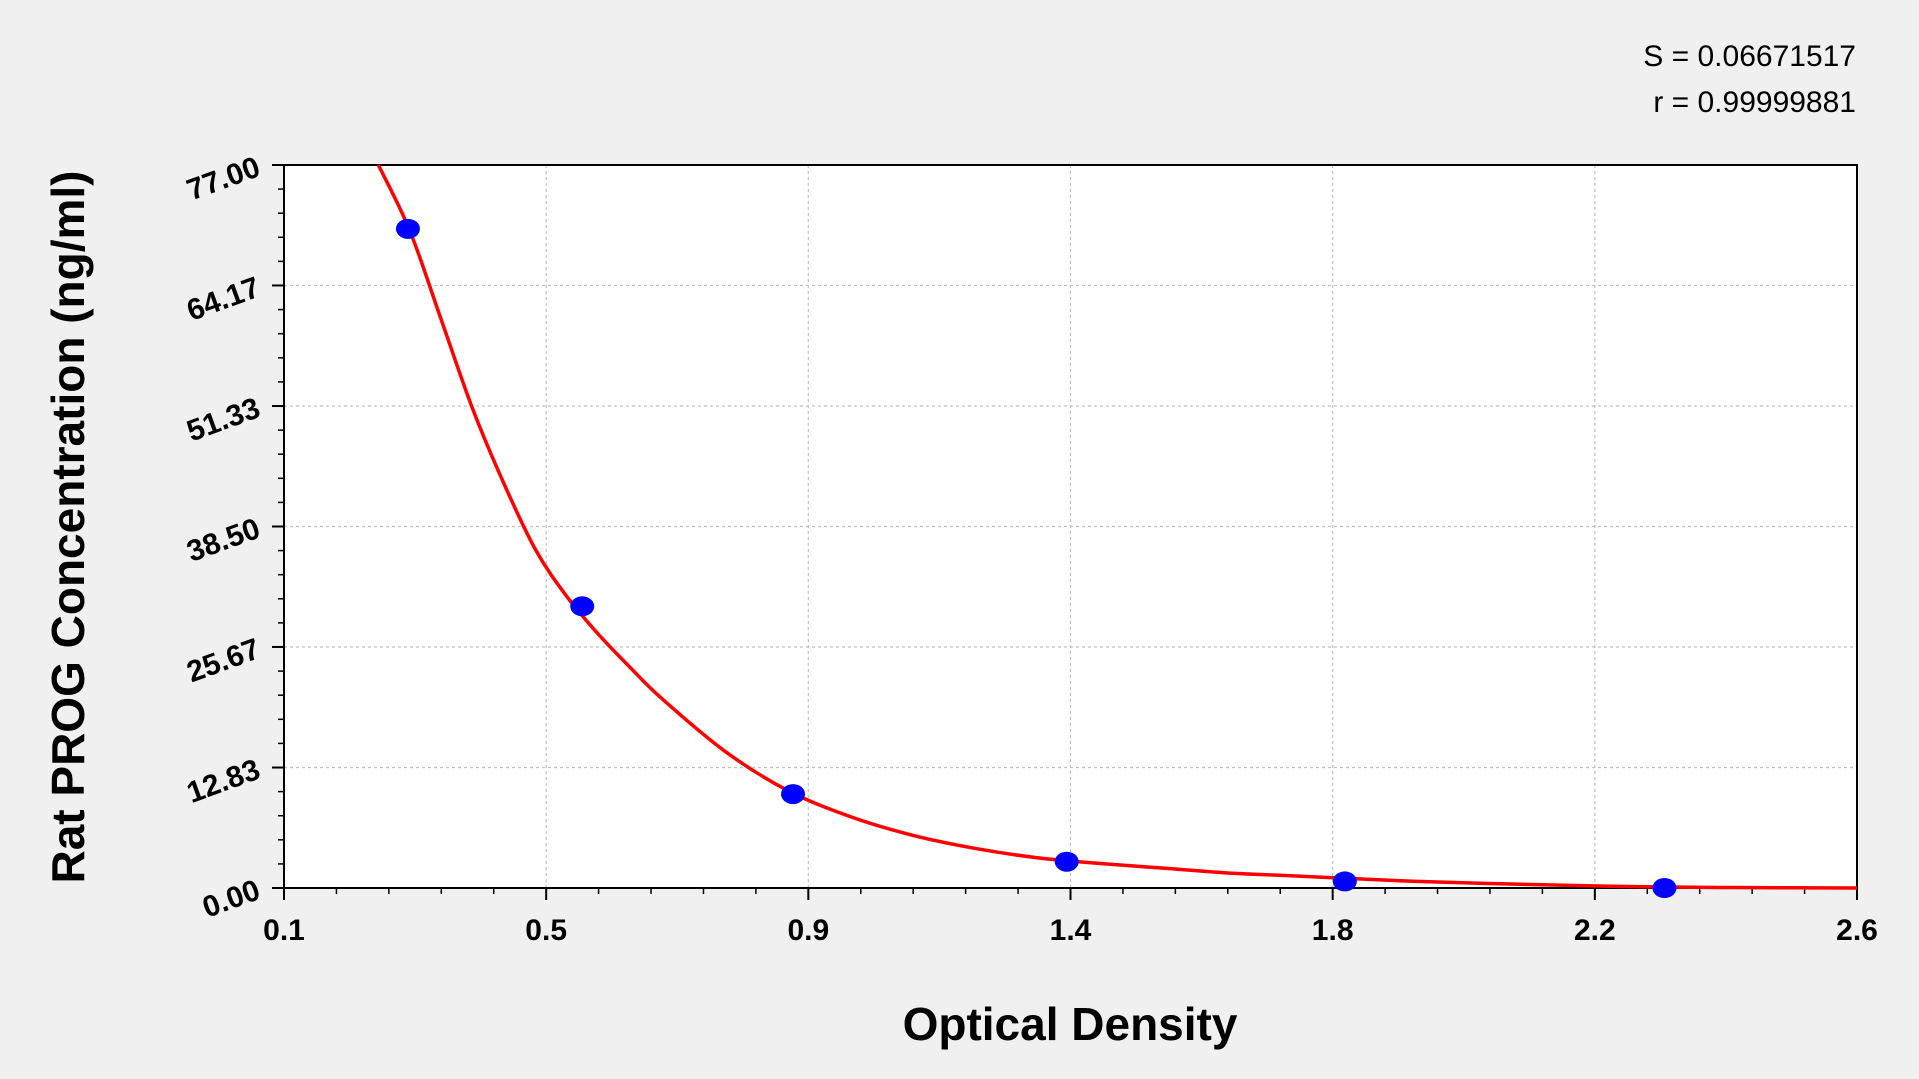 The image size is (1919, 1079). Describe the element at coordinates (1595, 930) in the screenshot. I see `x-tick-label: 2.2` at that location.